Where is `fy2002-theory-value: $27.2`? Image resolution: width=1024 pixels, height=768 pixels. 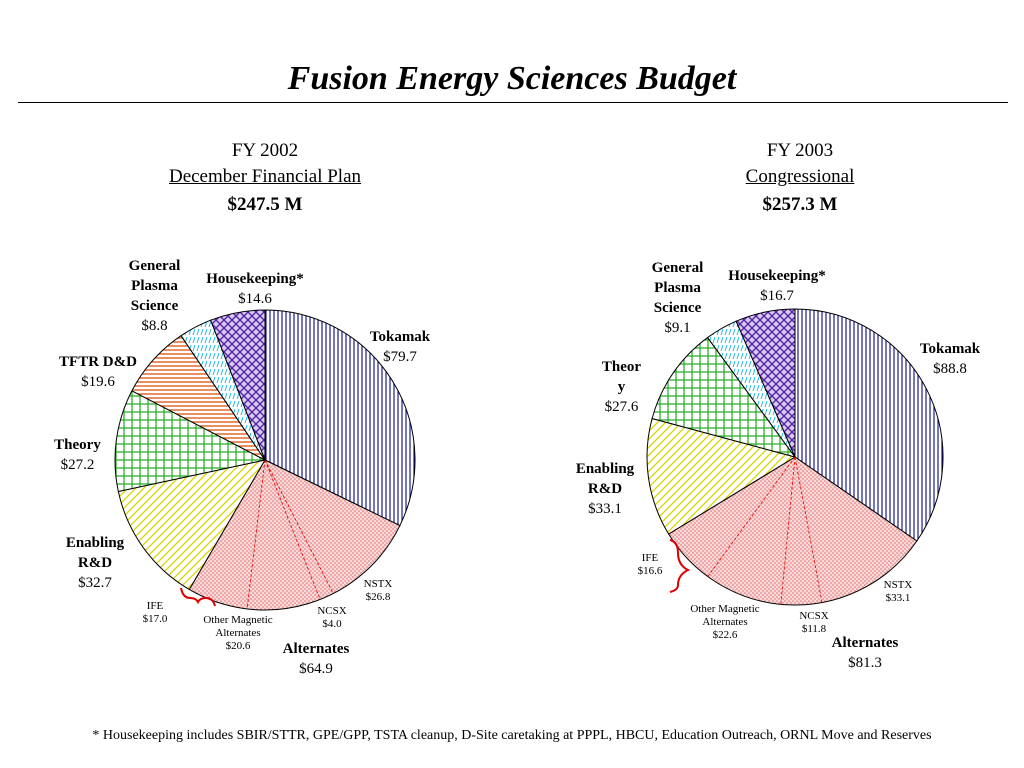 fy2002-theory-value: $27.2 is located at coordinates (77, 465).